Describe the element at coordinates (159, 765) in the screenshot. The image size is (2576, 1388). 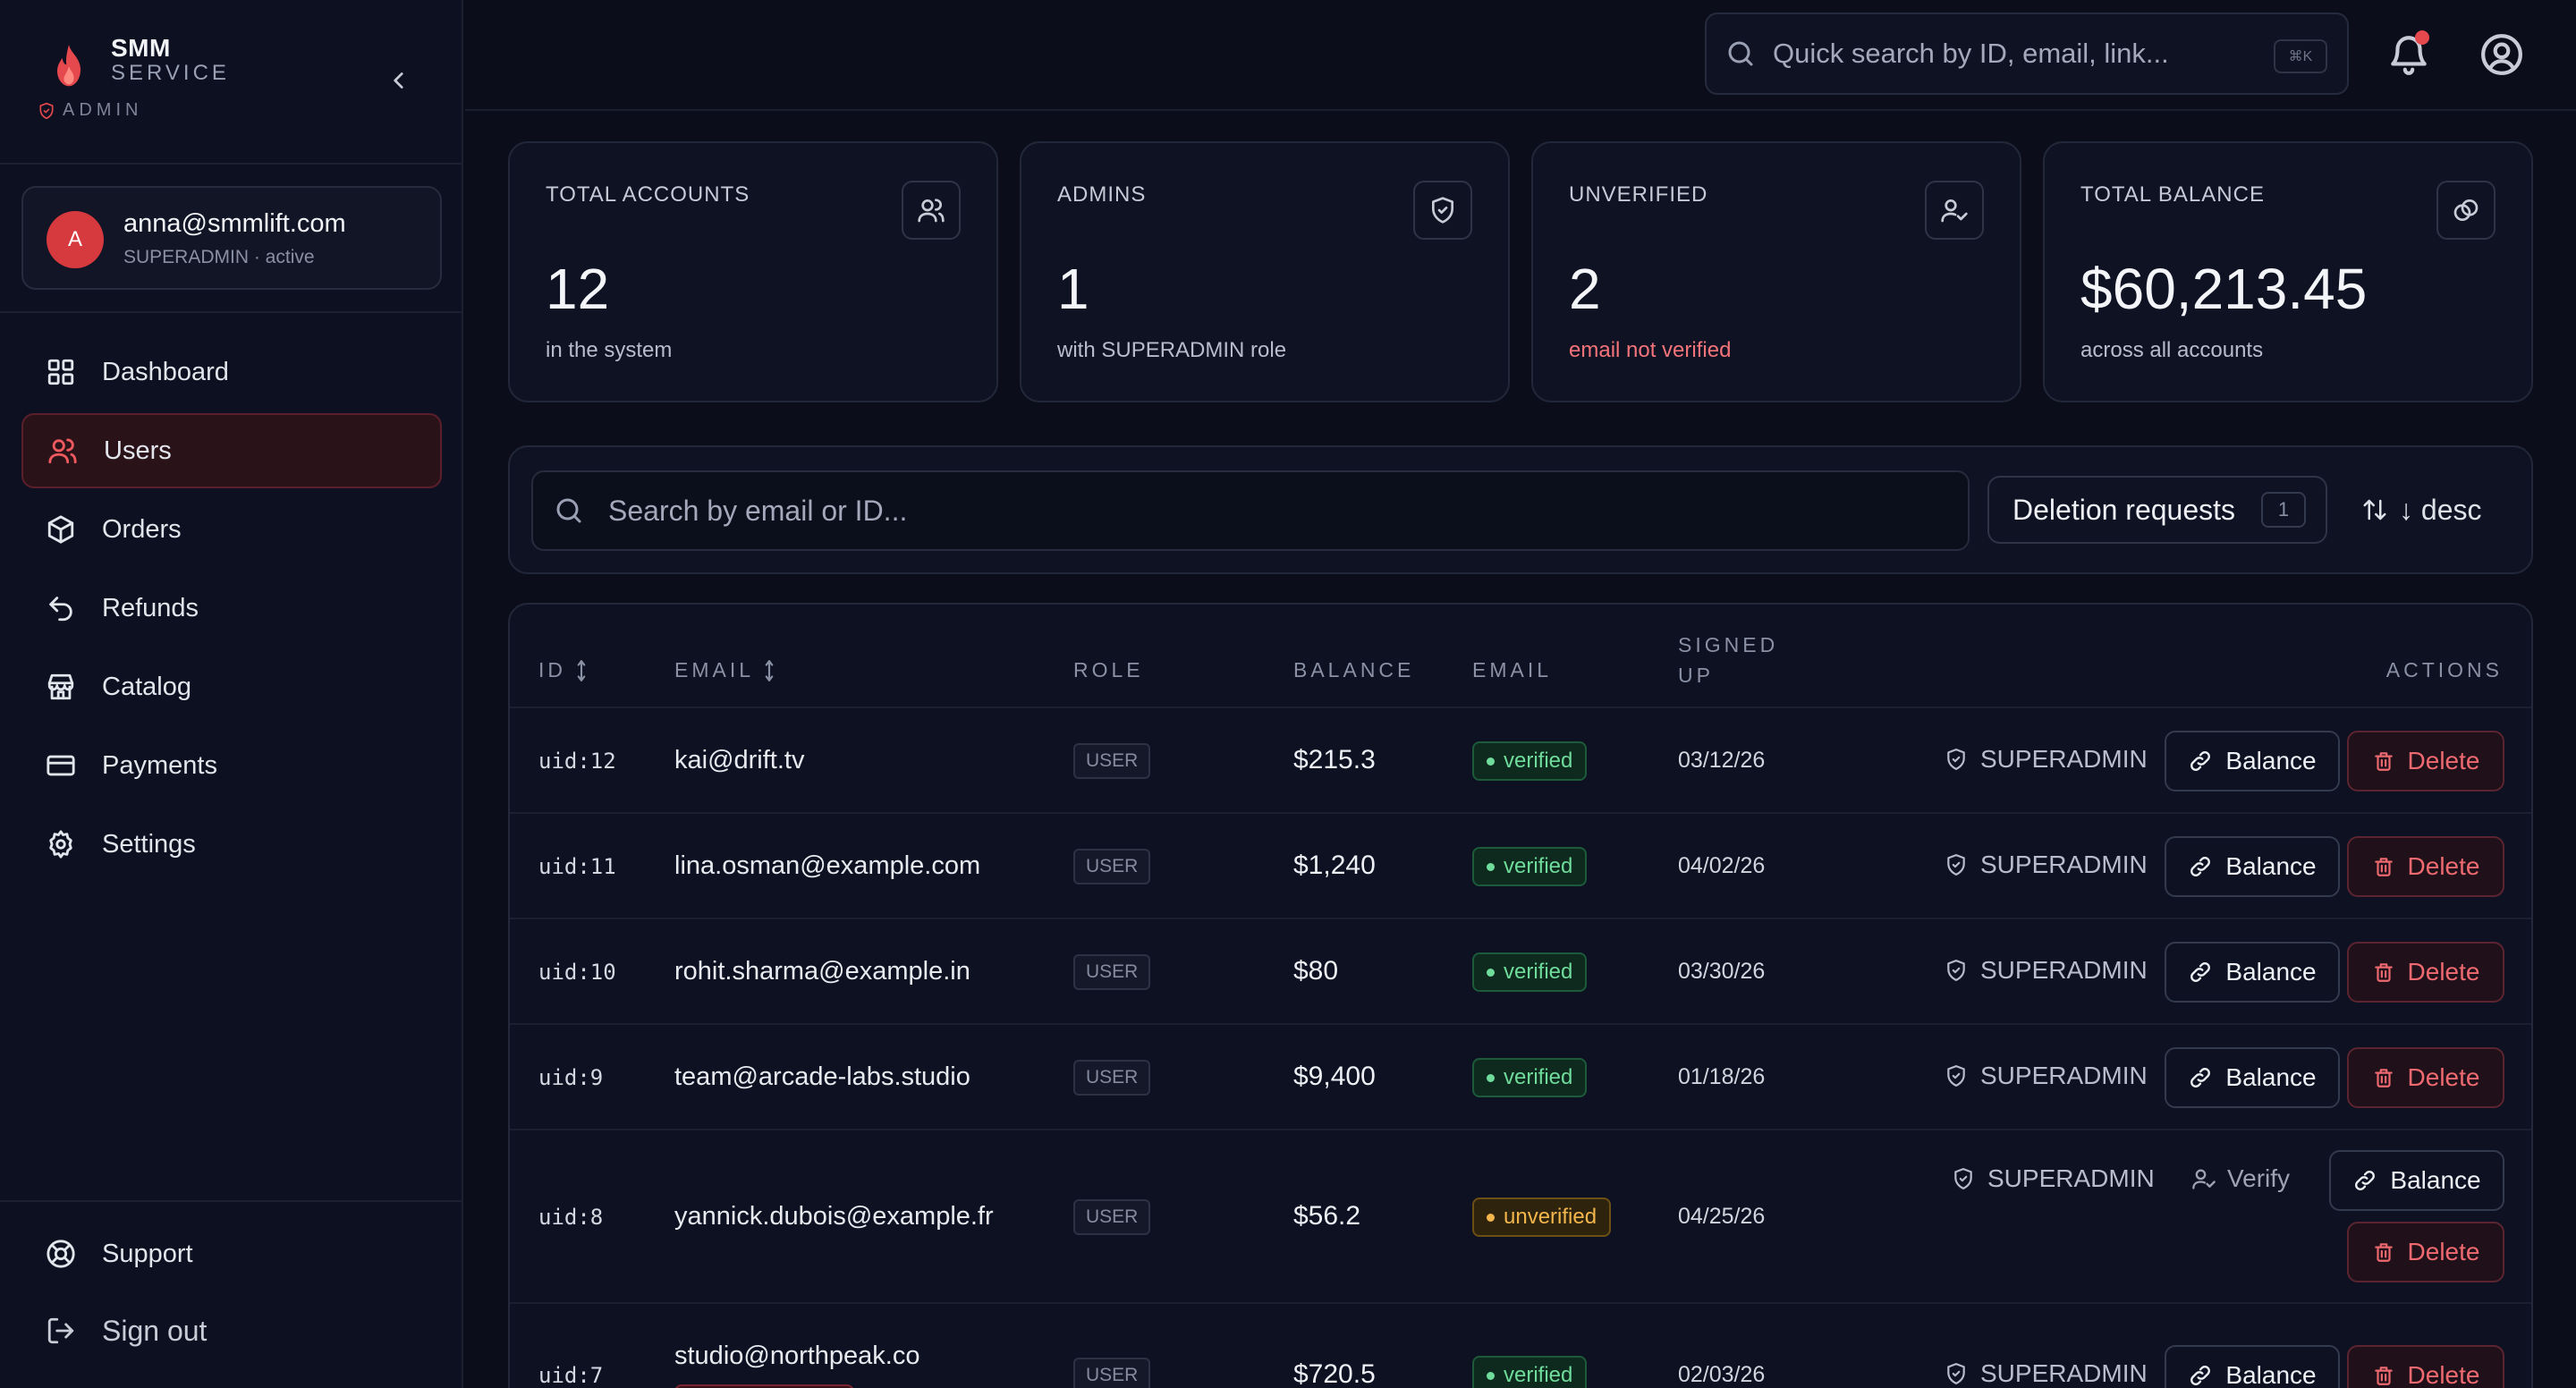
I see `nav-label: Payments` at that location.